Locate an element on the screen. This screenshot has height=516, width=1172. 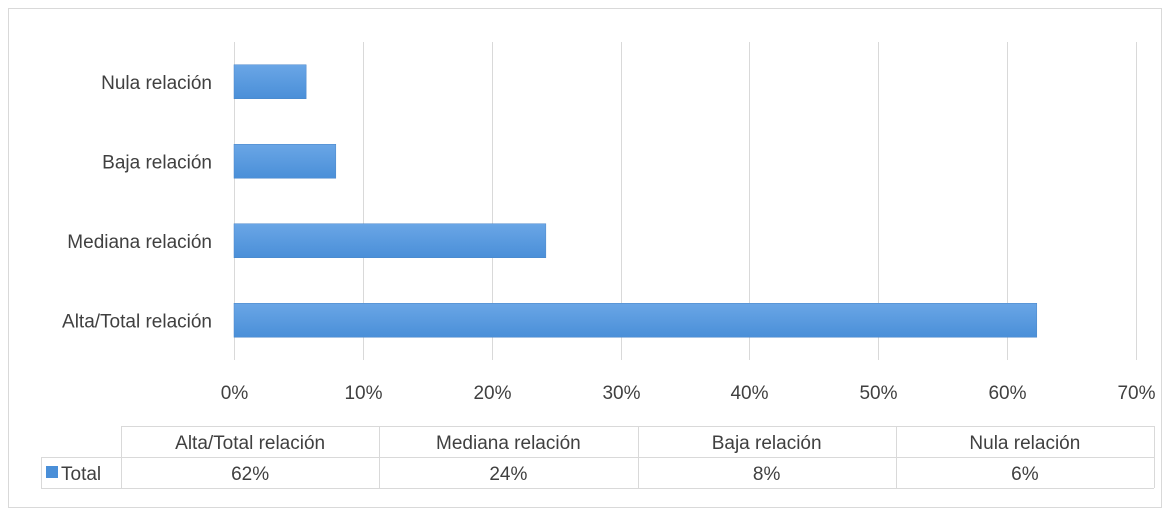
table-header-cell: Nula relación is located at coordinates (1024, 443).